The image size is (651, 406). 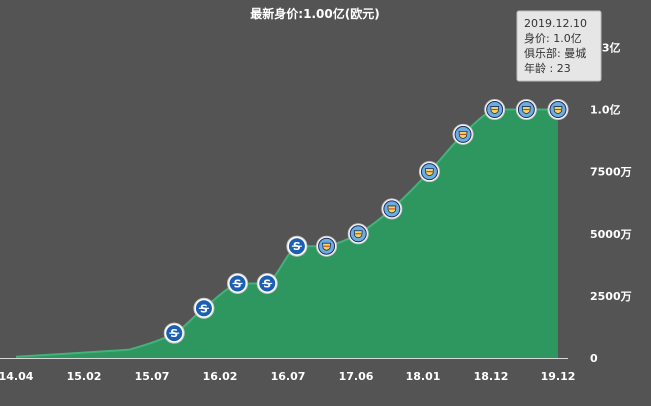 I want to click on x-tick-label: 15.02, so click(x=84, y=376).